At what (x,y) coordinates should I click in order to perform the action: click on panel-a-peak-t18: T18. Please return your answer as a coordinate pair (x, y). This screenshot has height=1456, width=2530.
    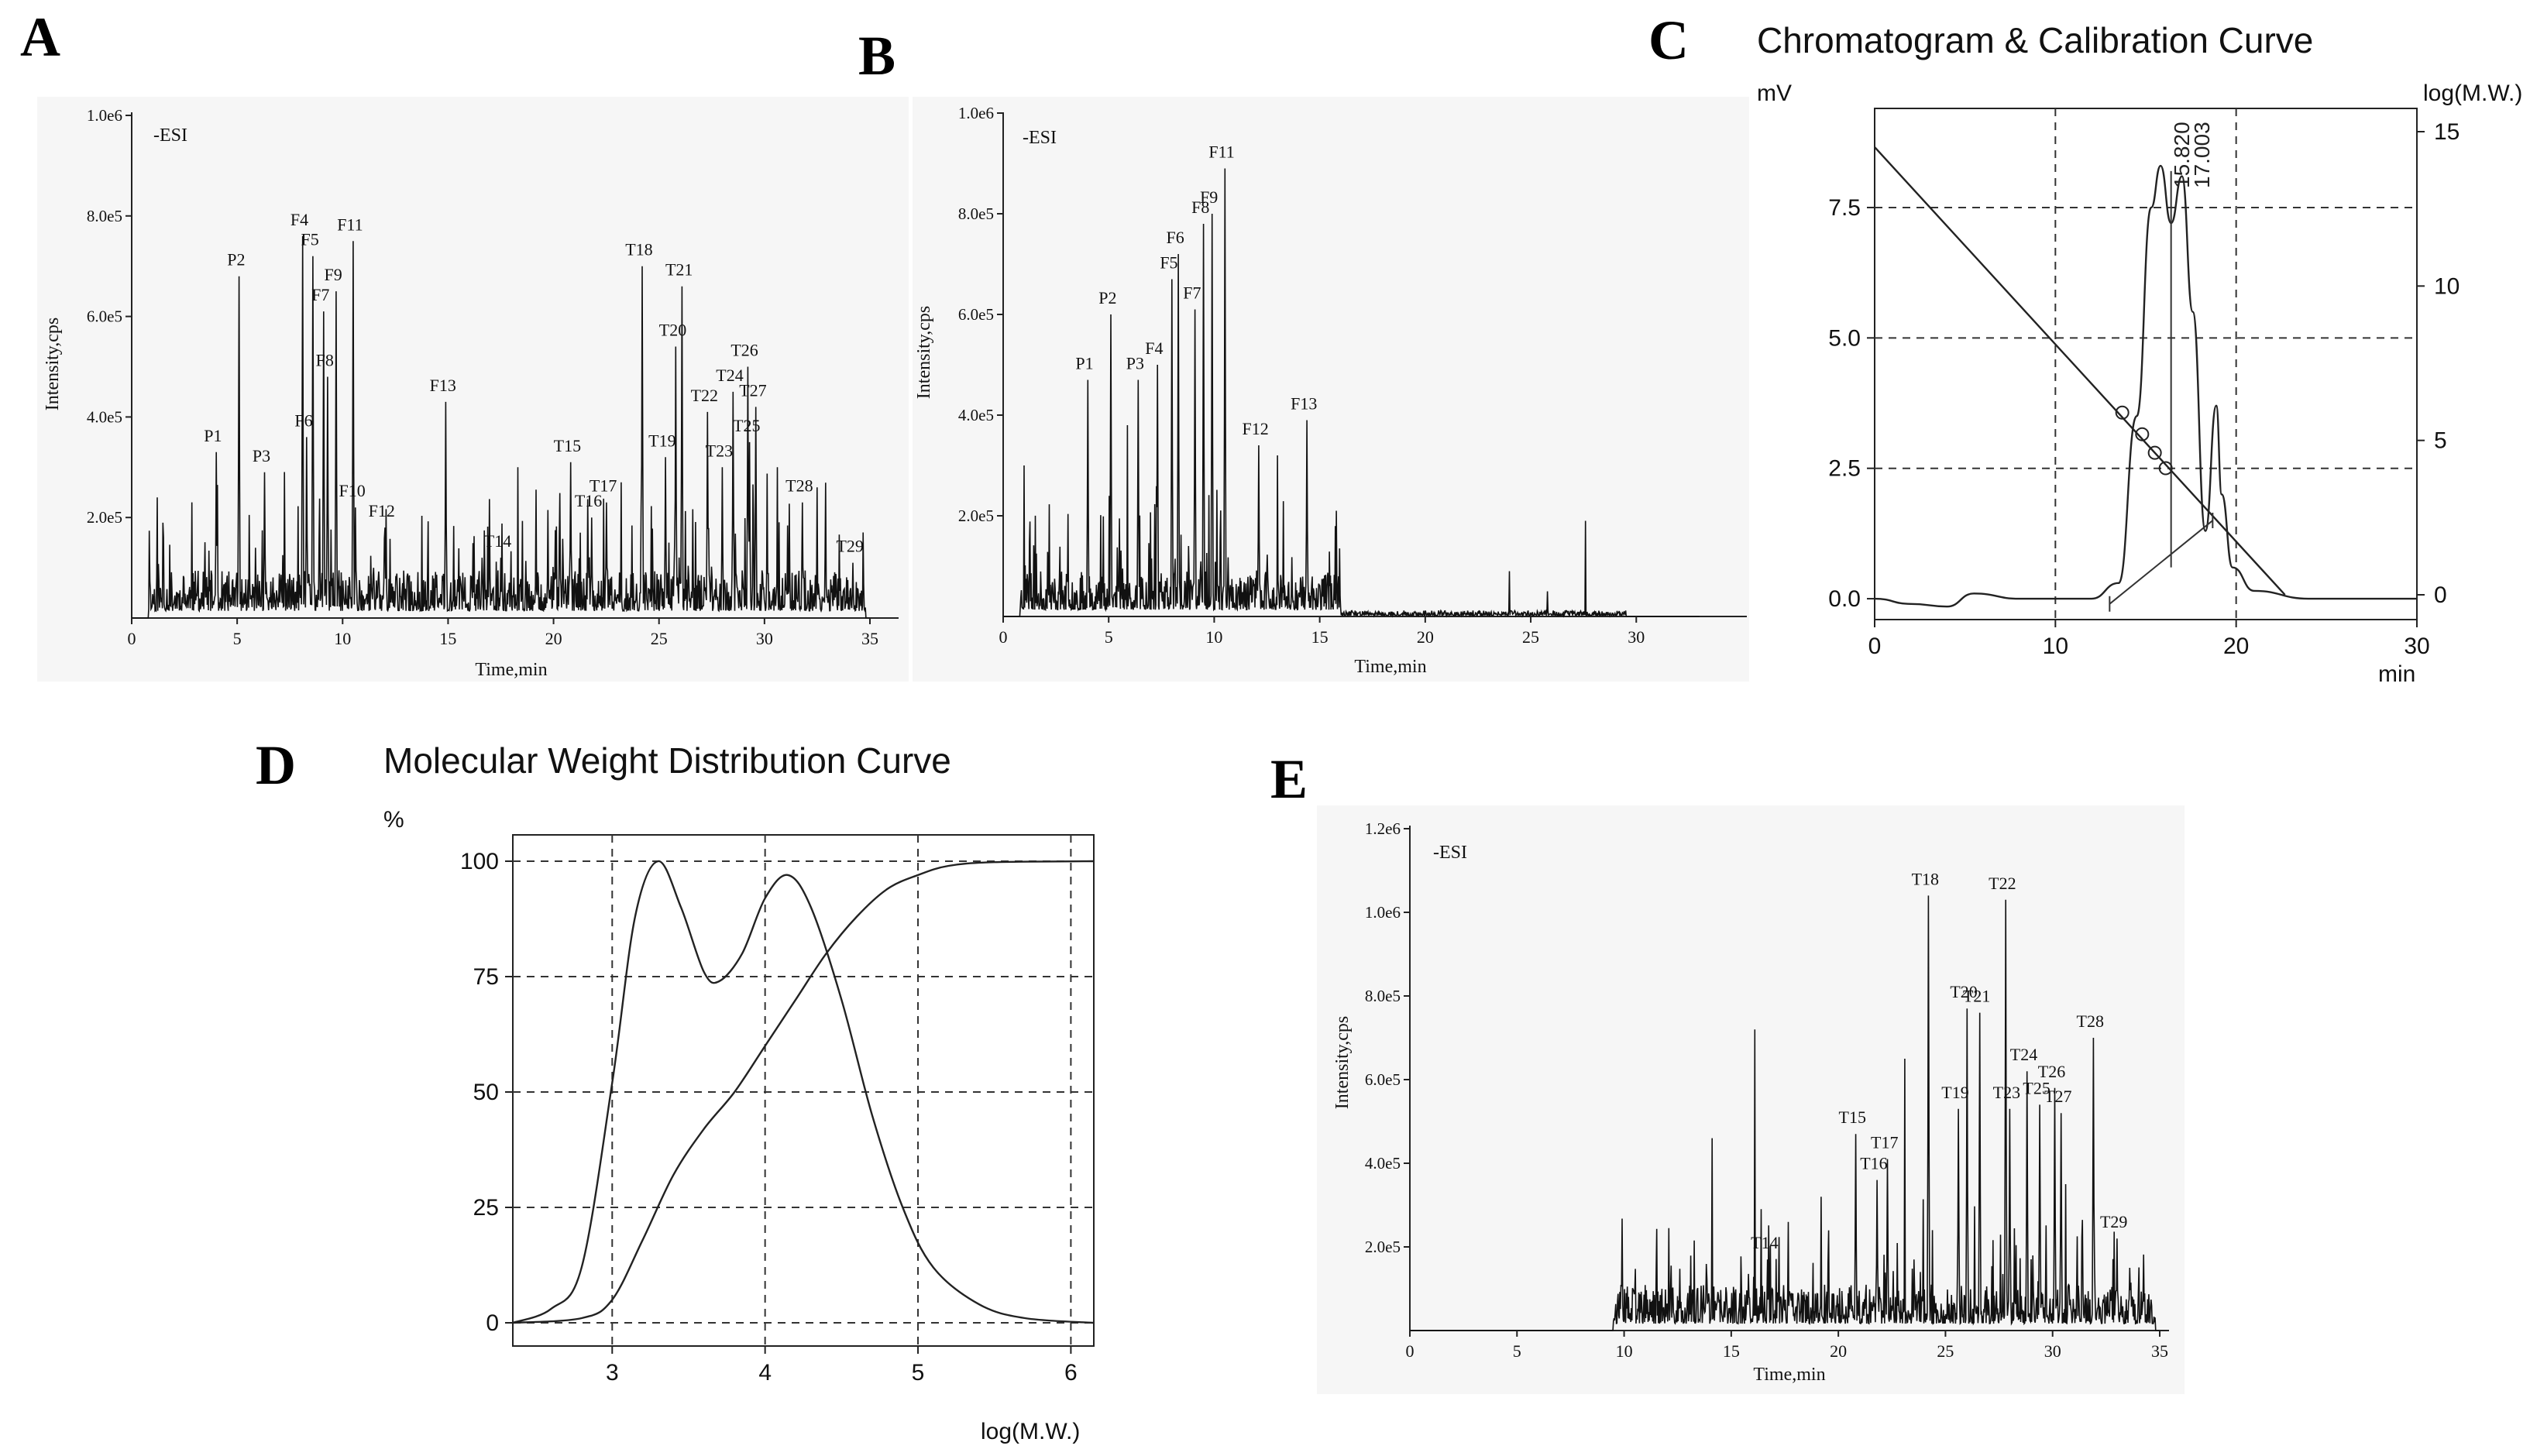
    Looking at the image, I should click on (639, 249).